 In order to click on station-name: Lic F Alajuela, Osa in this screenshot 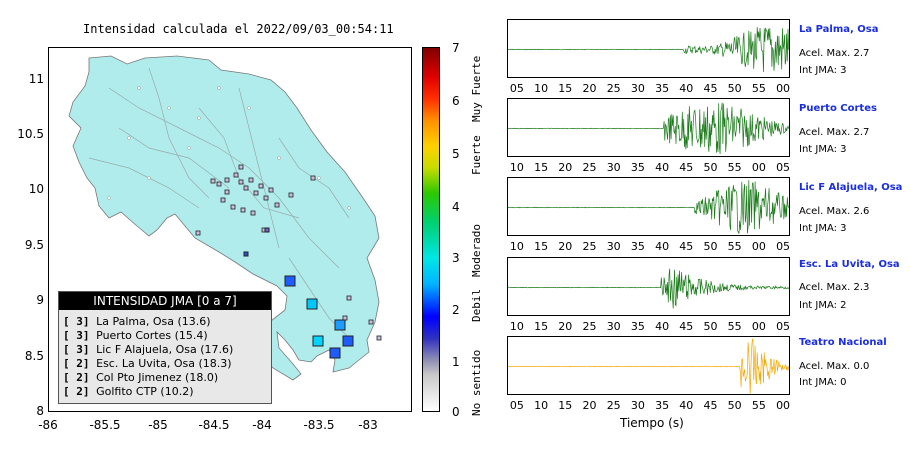, I will do `click(851, 187)`.